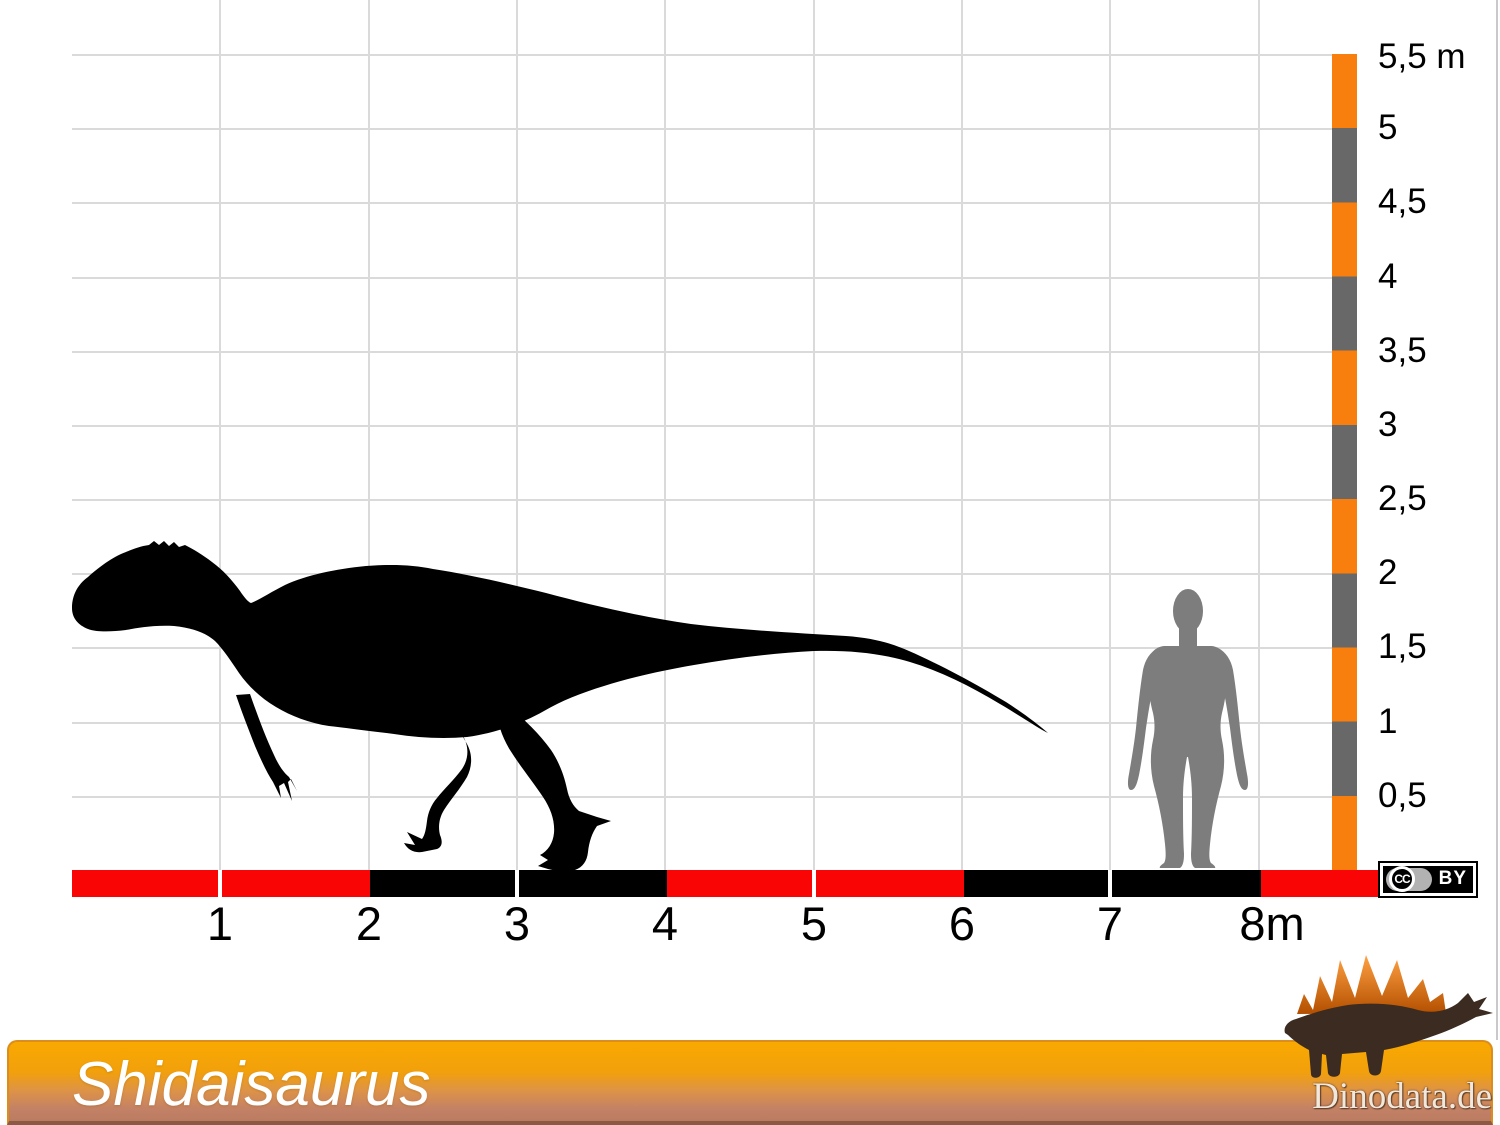  I want to click on stegosaurus-body, so click(1388, 1035).